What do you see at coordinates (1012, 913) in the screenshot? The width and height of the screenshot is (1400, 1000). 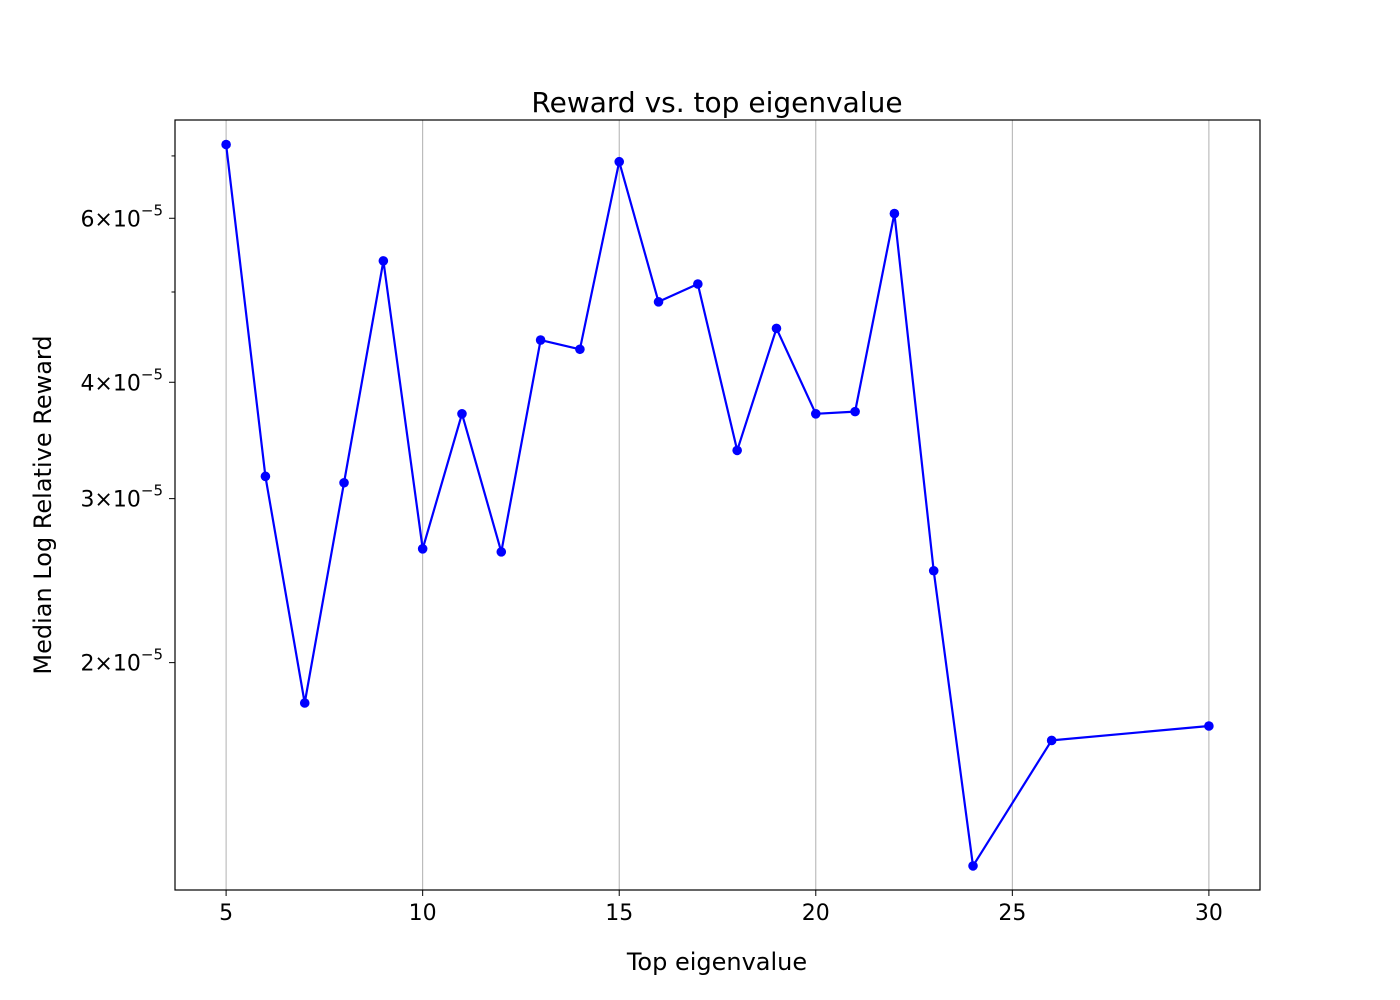 I see `x-tick-label: 25` at bounding box center [1012, 913].